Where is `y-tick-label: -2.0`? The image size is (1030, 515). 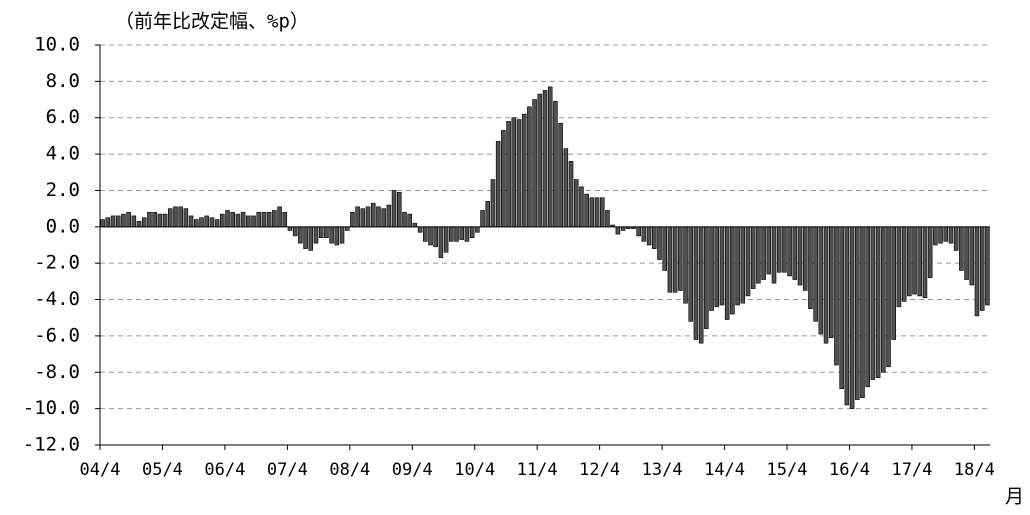 y-tick-label: -2.0 is located at coordinates (57, 263).